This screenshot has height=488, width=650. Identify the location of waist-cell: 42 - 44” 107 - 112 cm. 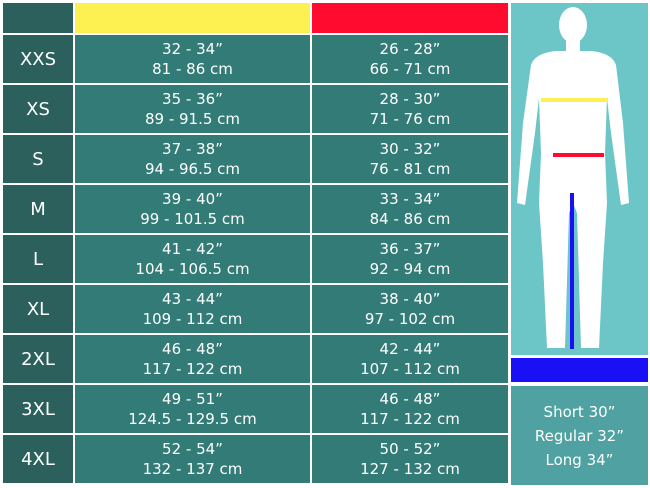
(410, 359).